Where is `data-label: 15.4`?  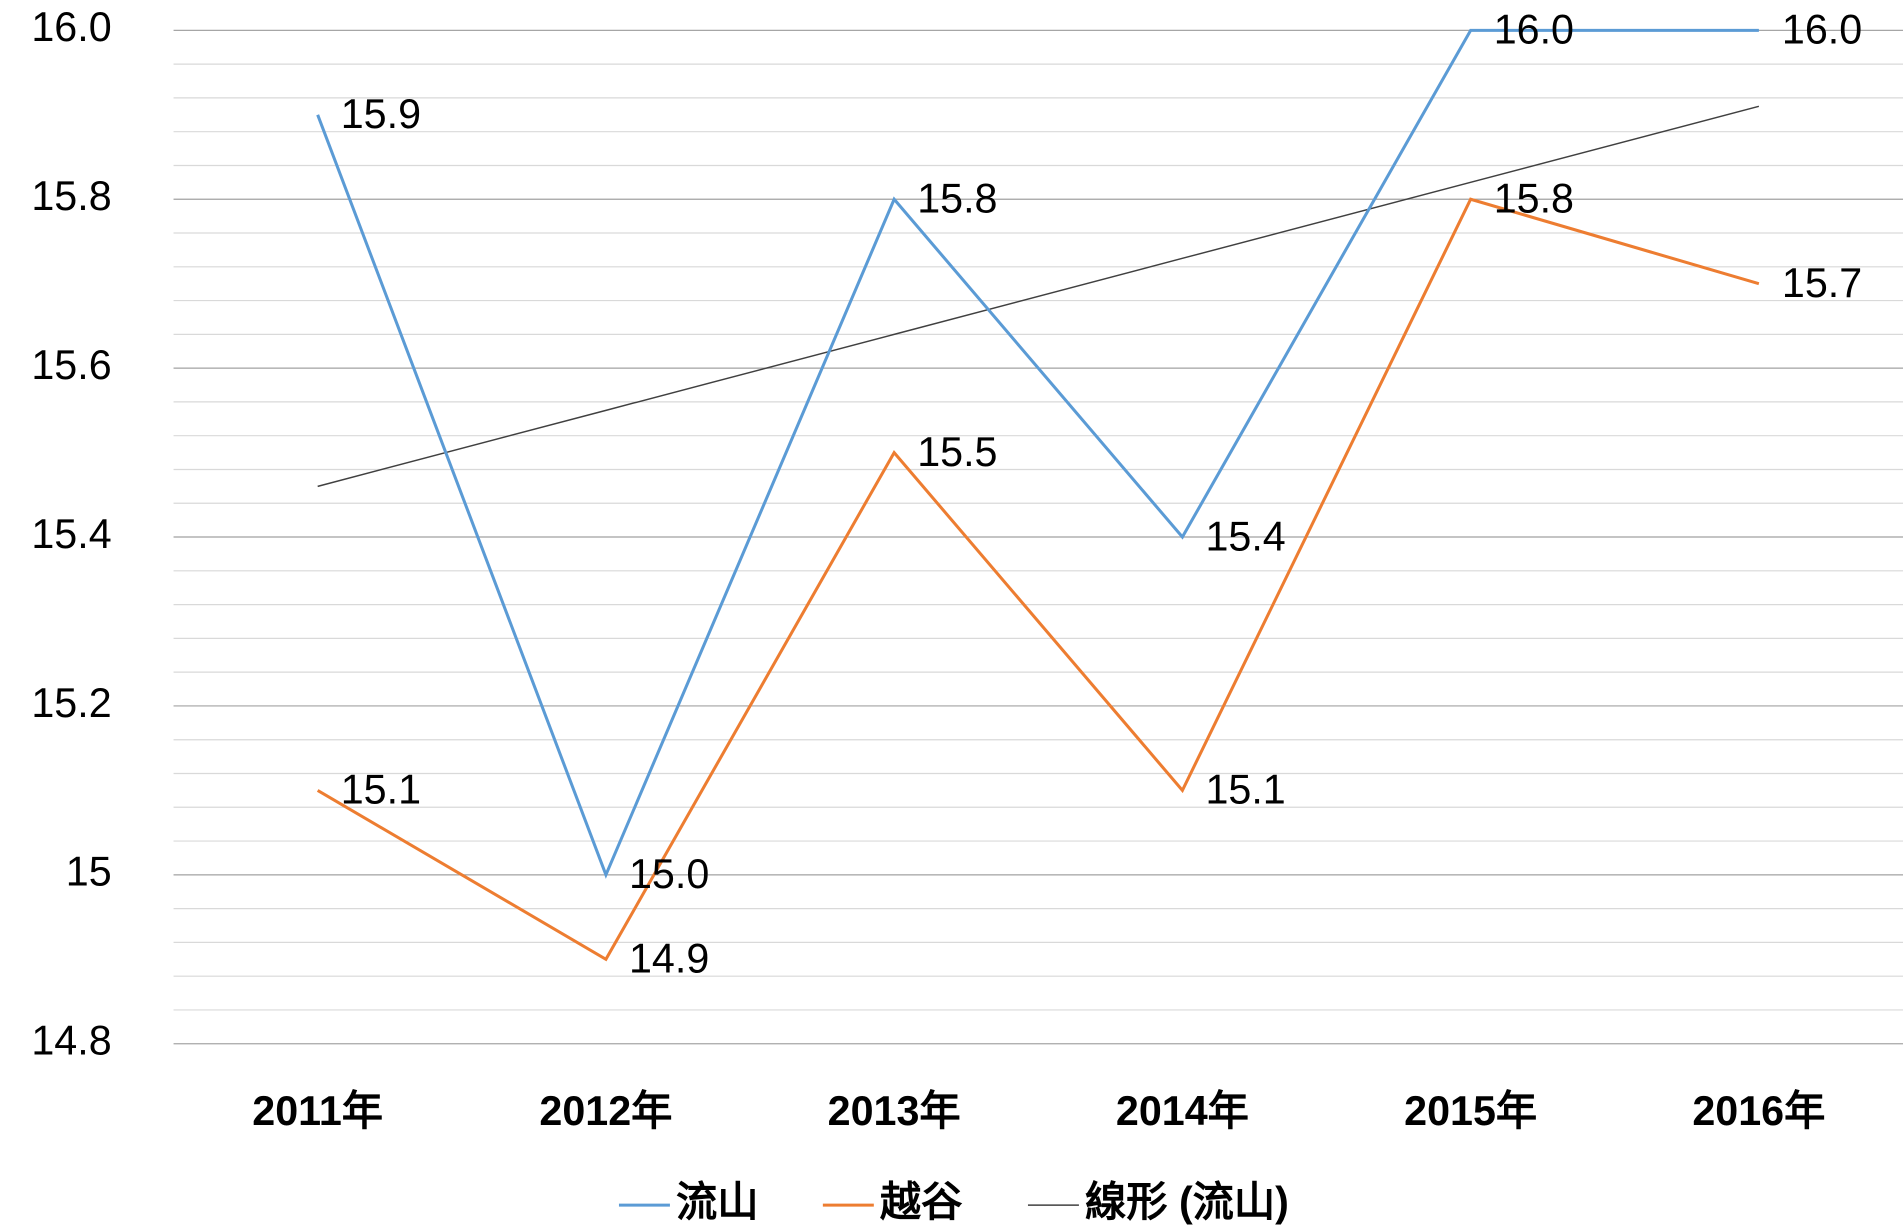
data-label: 15.4 is located at coordinates (1245, 536).